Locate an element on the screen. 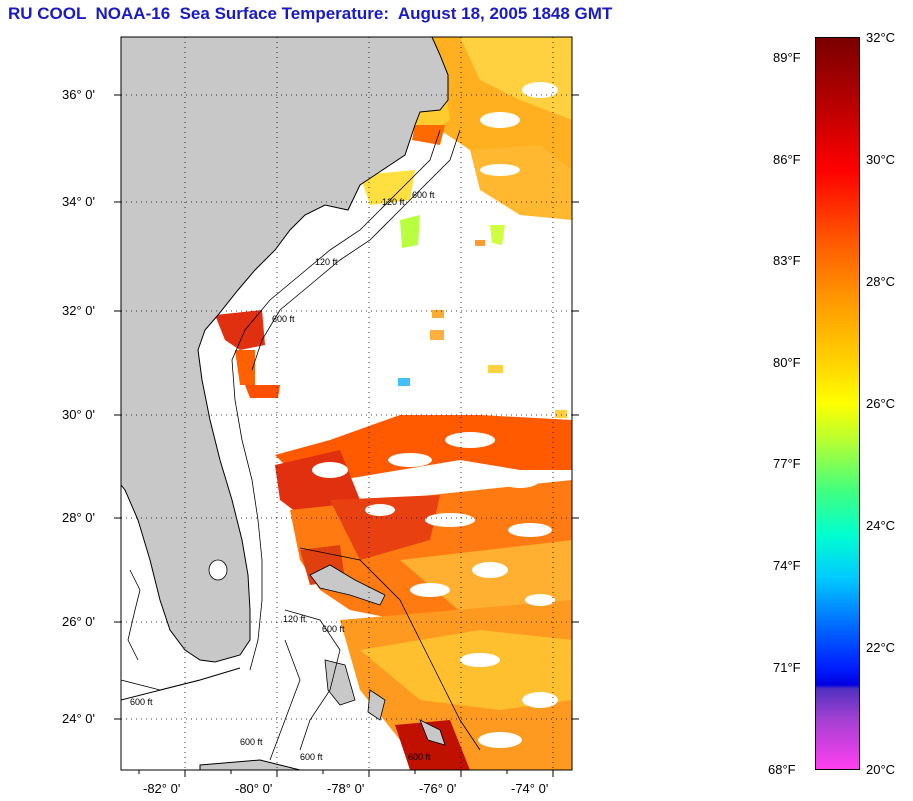 This screenshot has width=913, height=801. land-cuba is located at coordinates (250, 764).